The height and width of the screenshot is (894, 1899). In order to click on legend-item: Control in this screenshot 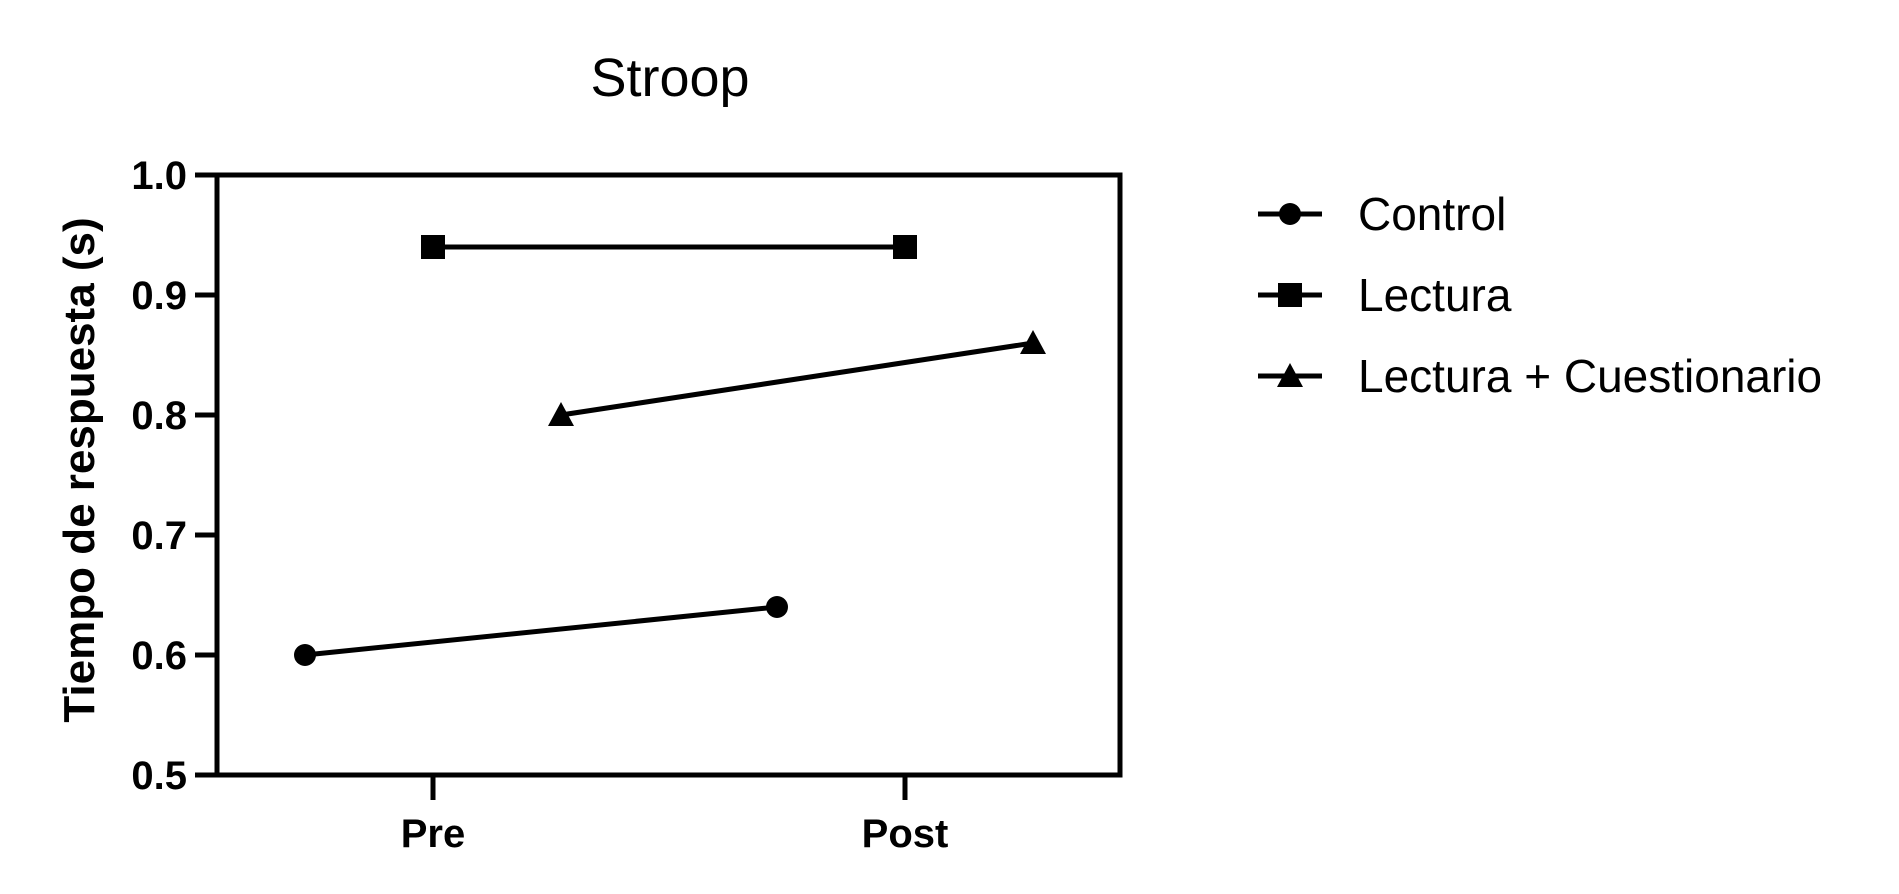, I will do `click(1382, 214)`.